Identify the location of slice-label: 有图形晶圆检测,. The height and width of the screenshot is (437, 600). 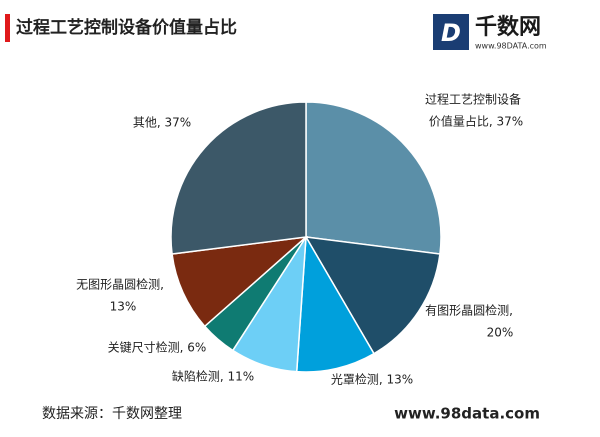
(469, 310).